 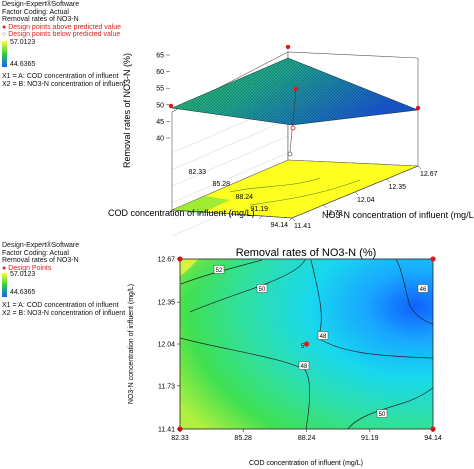 I want to click on contour-x-ticks: 82.33 85.28 88.24 91.19 94.14, so click(x=306, y=435).